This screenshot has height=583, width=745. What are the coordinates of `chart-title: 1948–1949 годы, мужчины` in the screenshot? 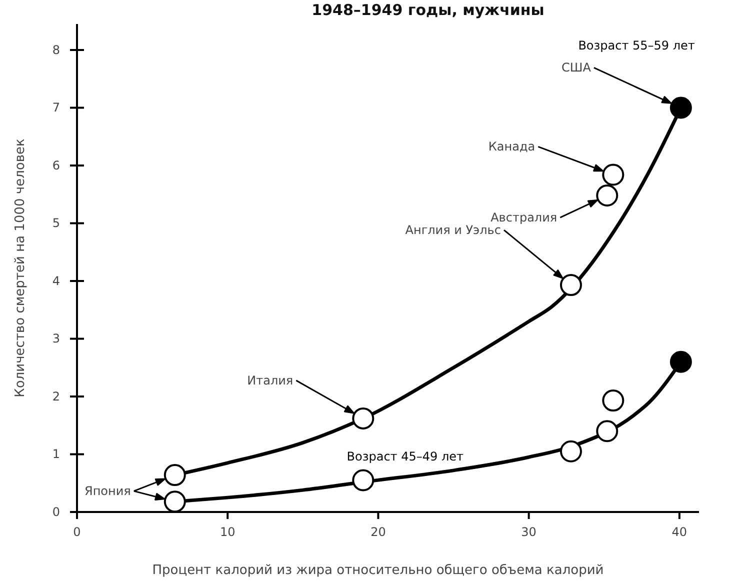 It's located at (428, 10).